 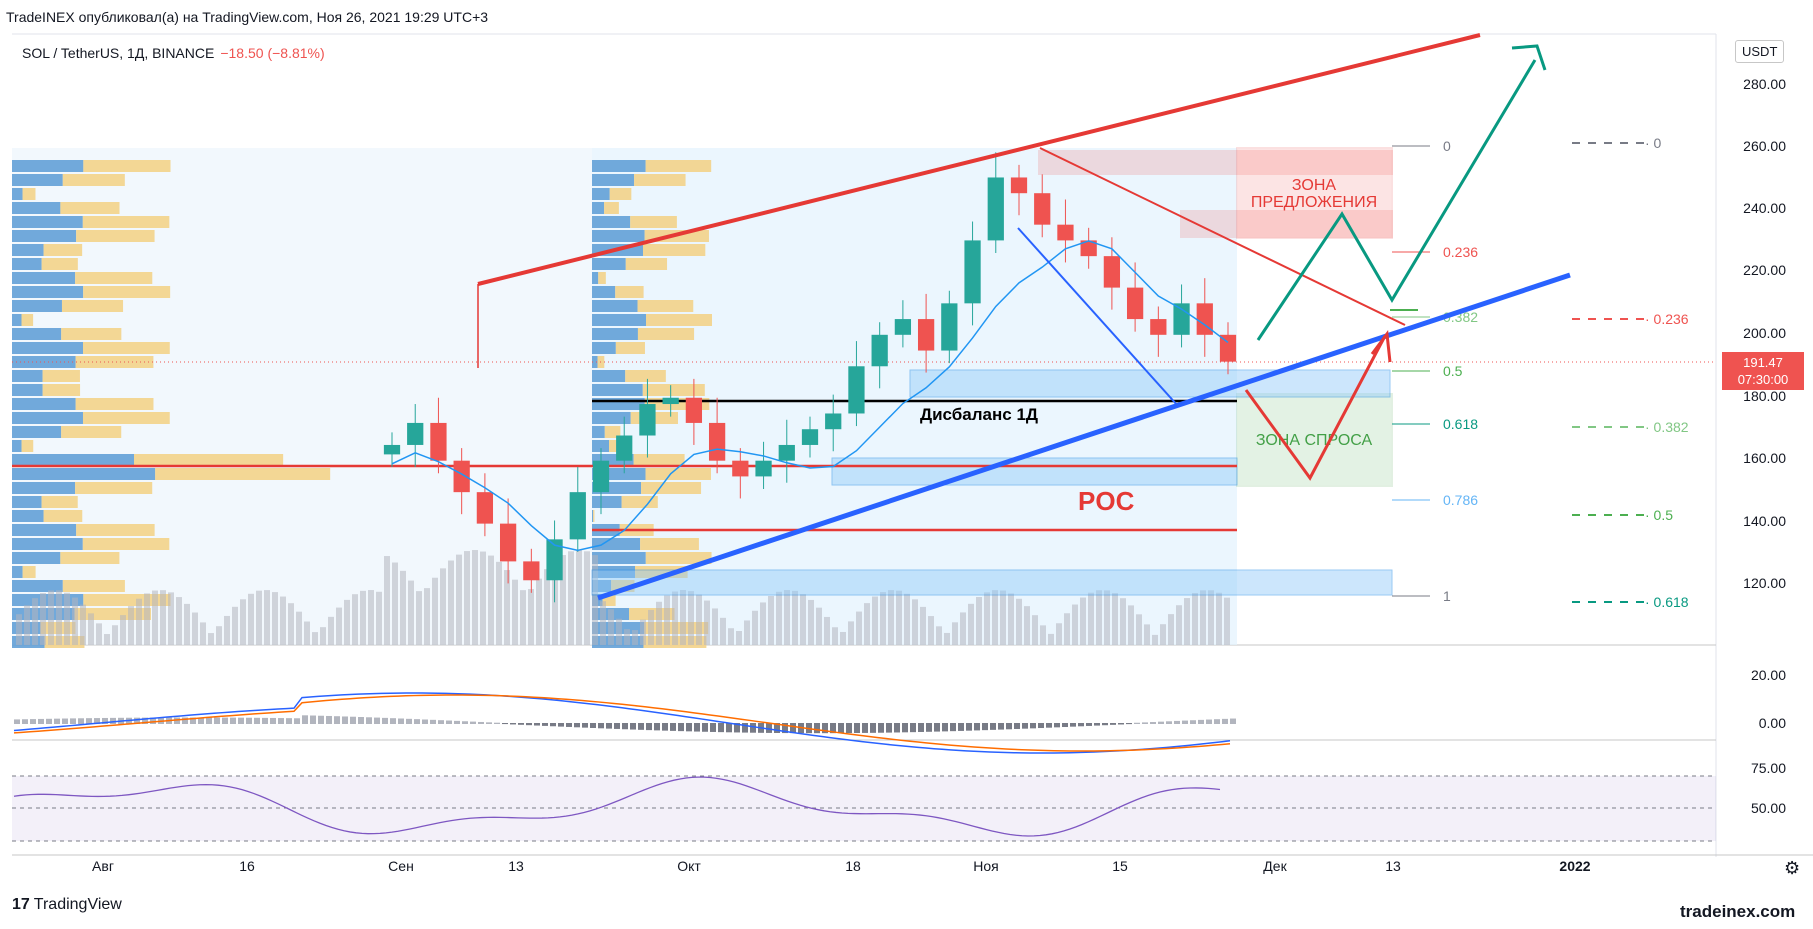 What do you see at coordinates (1768, 808) in the screenshot?
I see `rsi-tick: 50.00` at bounding box center [1768, 808].